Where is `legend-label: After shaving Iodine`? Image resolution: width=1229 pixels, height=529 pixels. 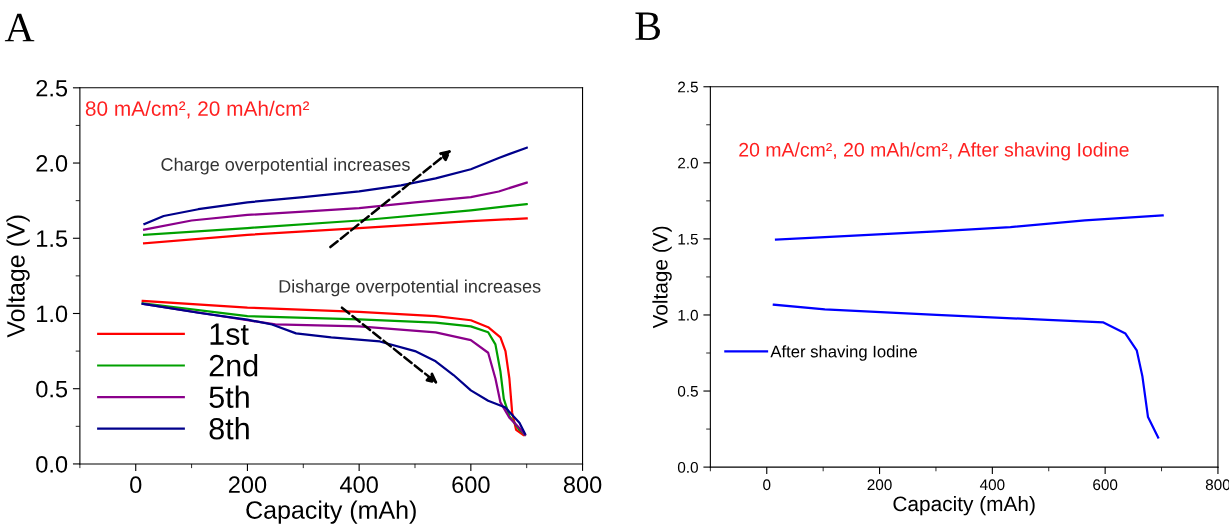 legend-label: After shaving Iodine is located at coordinates (843, 353).